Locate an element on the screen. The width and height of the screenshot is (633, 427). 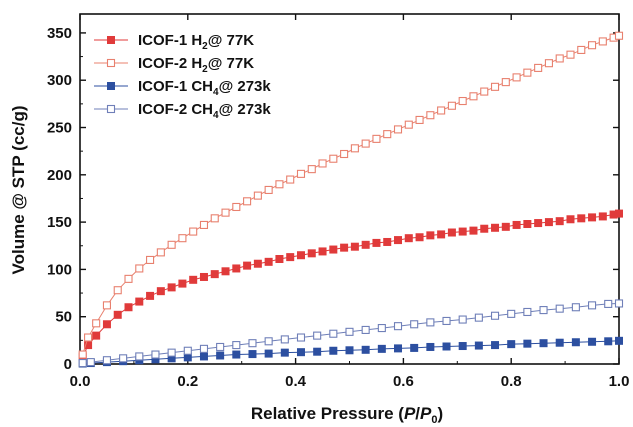
legend-label: ICOF-1 CH4@ 273k is located at coordinates (204, 88).